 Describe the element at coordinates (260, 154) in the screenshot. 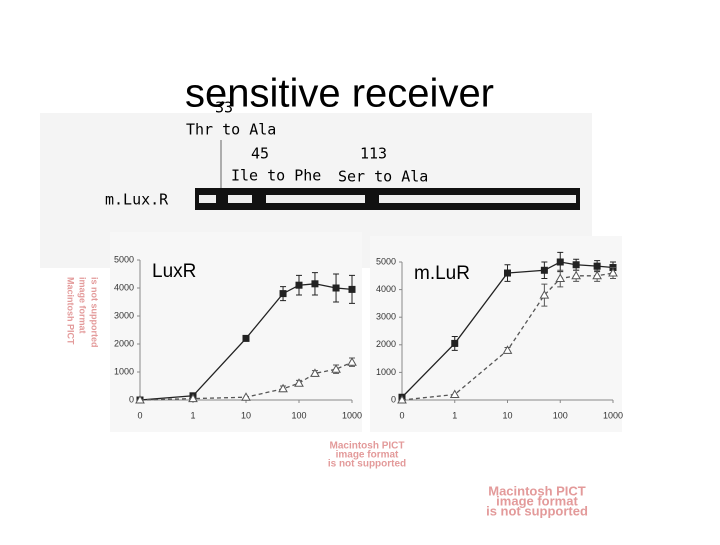

I see `mutation-position: 45` at that location.